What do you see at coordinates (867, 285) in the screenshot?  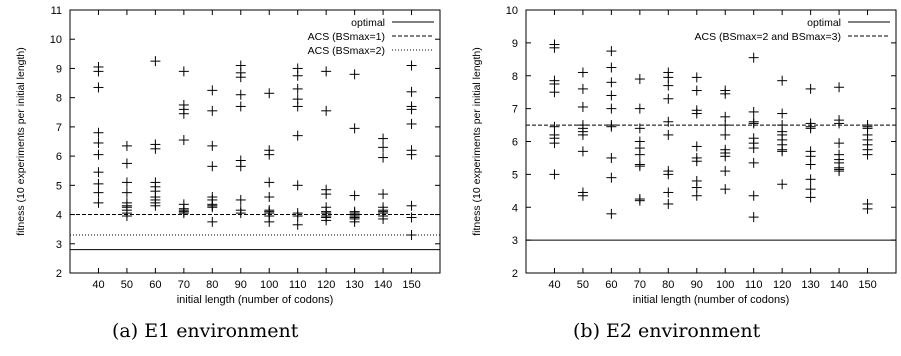 I see `c1-xtick-label-11: 150` at bounding box center [867, 285].